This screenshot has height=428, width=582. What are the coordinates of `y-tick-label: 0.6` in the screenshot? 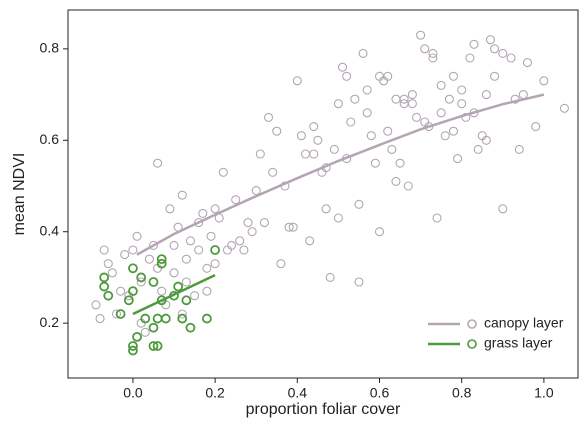 It's located at (50, 139).